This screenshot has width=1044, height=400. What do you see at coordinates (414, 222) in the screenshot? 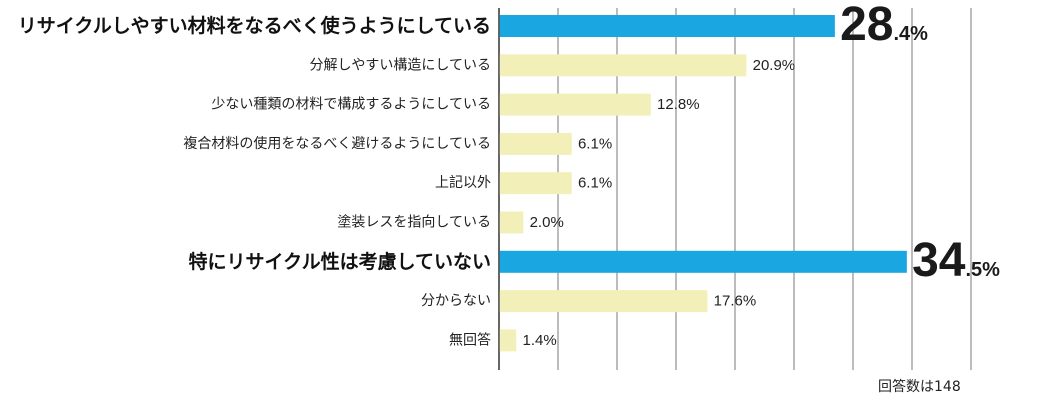
I see `category-label: 塗装レスを指向している` at bounding box center [414, 222].